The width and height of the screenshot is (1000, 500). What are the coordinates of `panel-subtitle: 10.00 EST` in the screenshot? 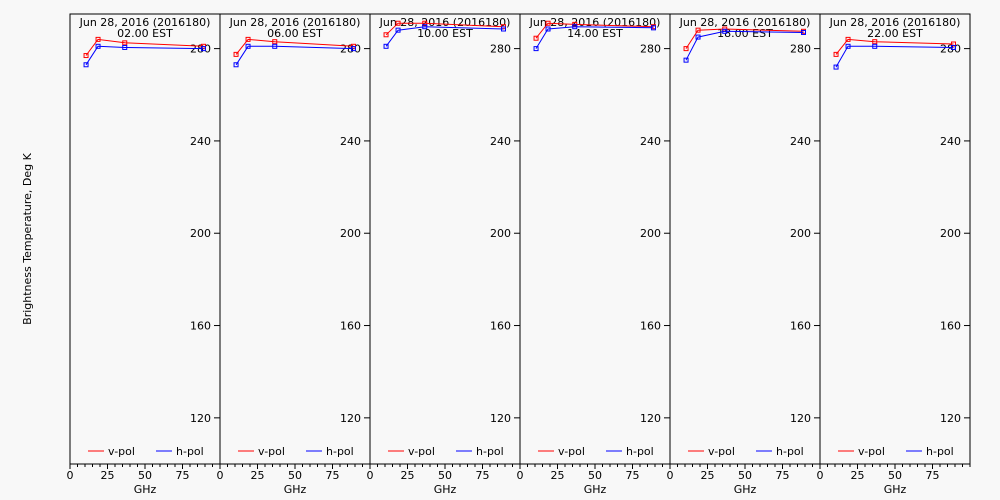 It's located at (445, 33).